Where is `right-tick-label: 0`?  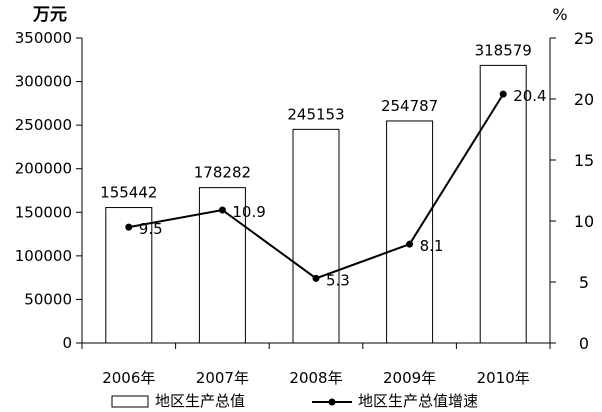 right-tick-label: 0 is located at coordinates (584, 343).